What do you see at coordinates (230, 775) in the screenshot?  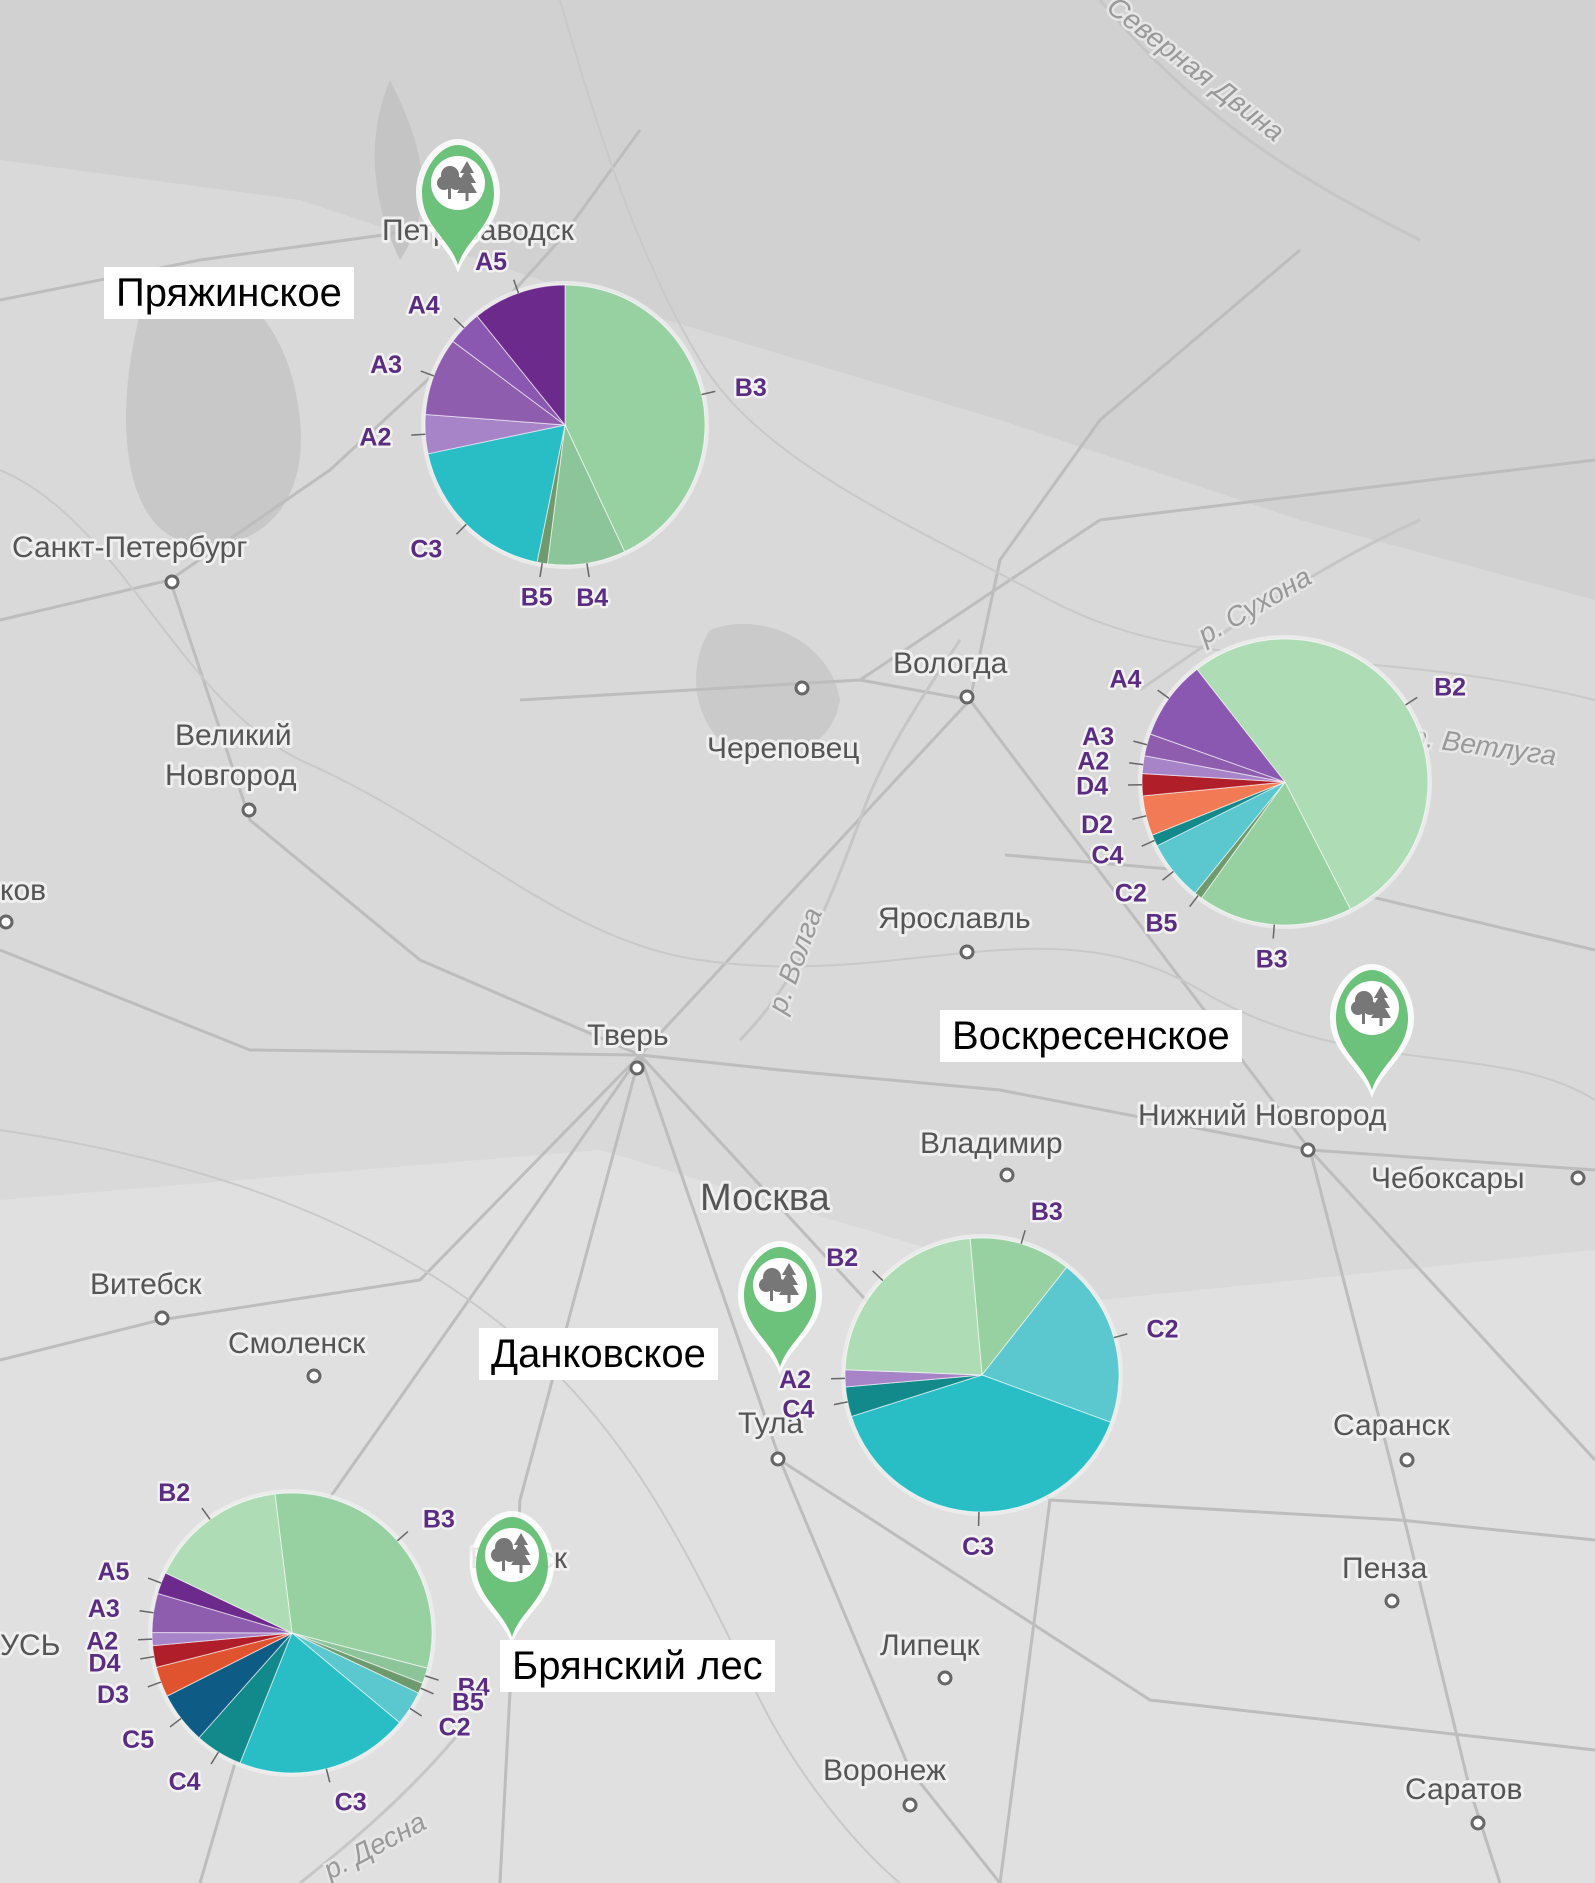 I see `city-novgorod: Новгород` at bounding box center [230, 775].